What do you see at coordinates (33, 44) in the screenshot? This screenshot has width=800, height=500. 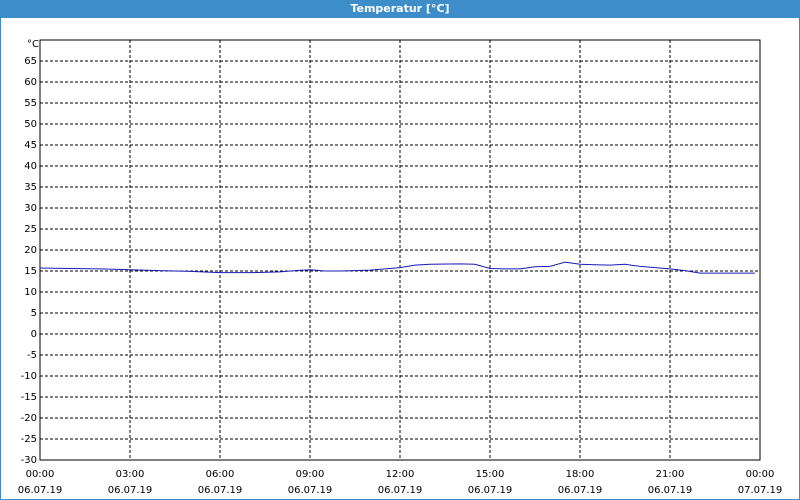 I see `y-unit-label: °C` at bounding box center [33, 44].